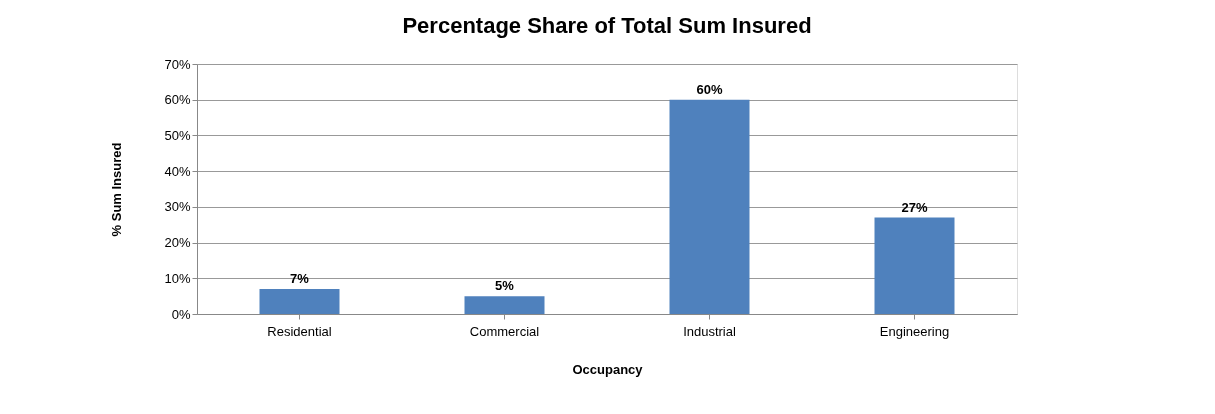 This screenshot has height=414, width=1215. Describe the element at coordinates (505, 286) in the screenshot. I see `data-label: 5%` at that location.